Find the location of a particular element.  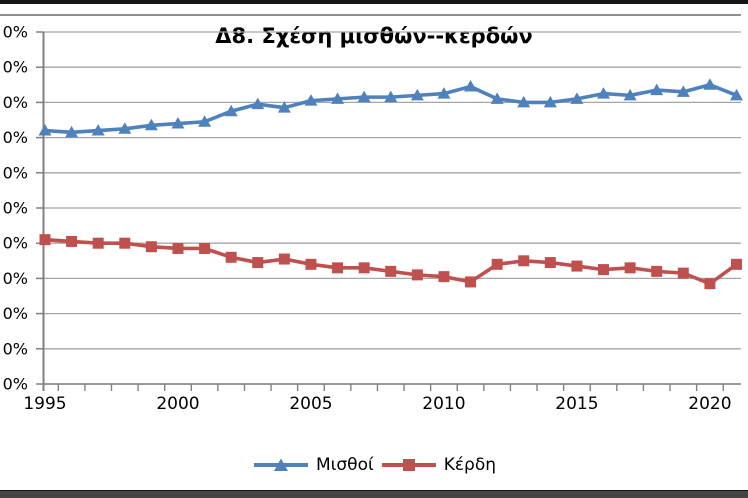

legend-label-profits: Κέρδη is located at coordinates (470, 465).